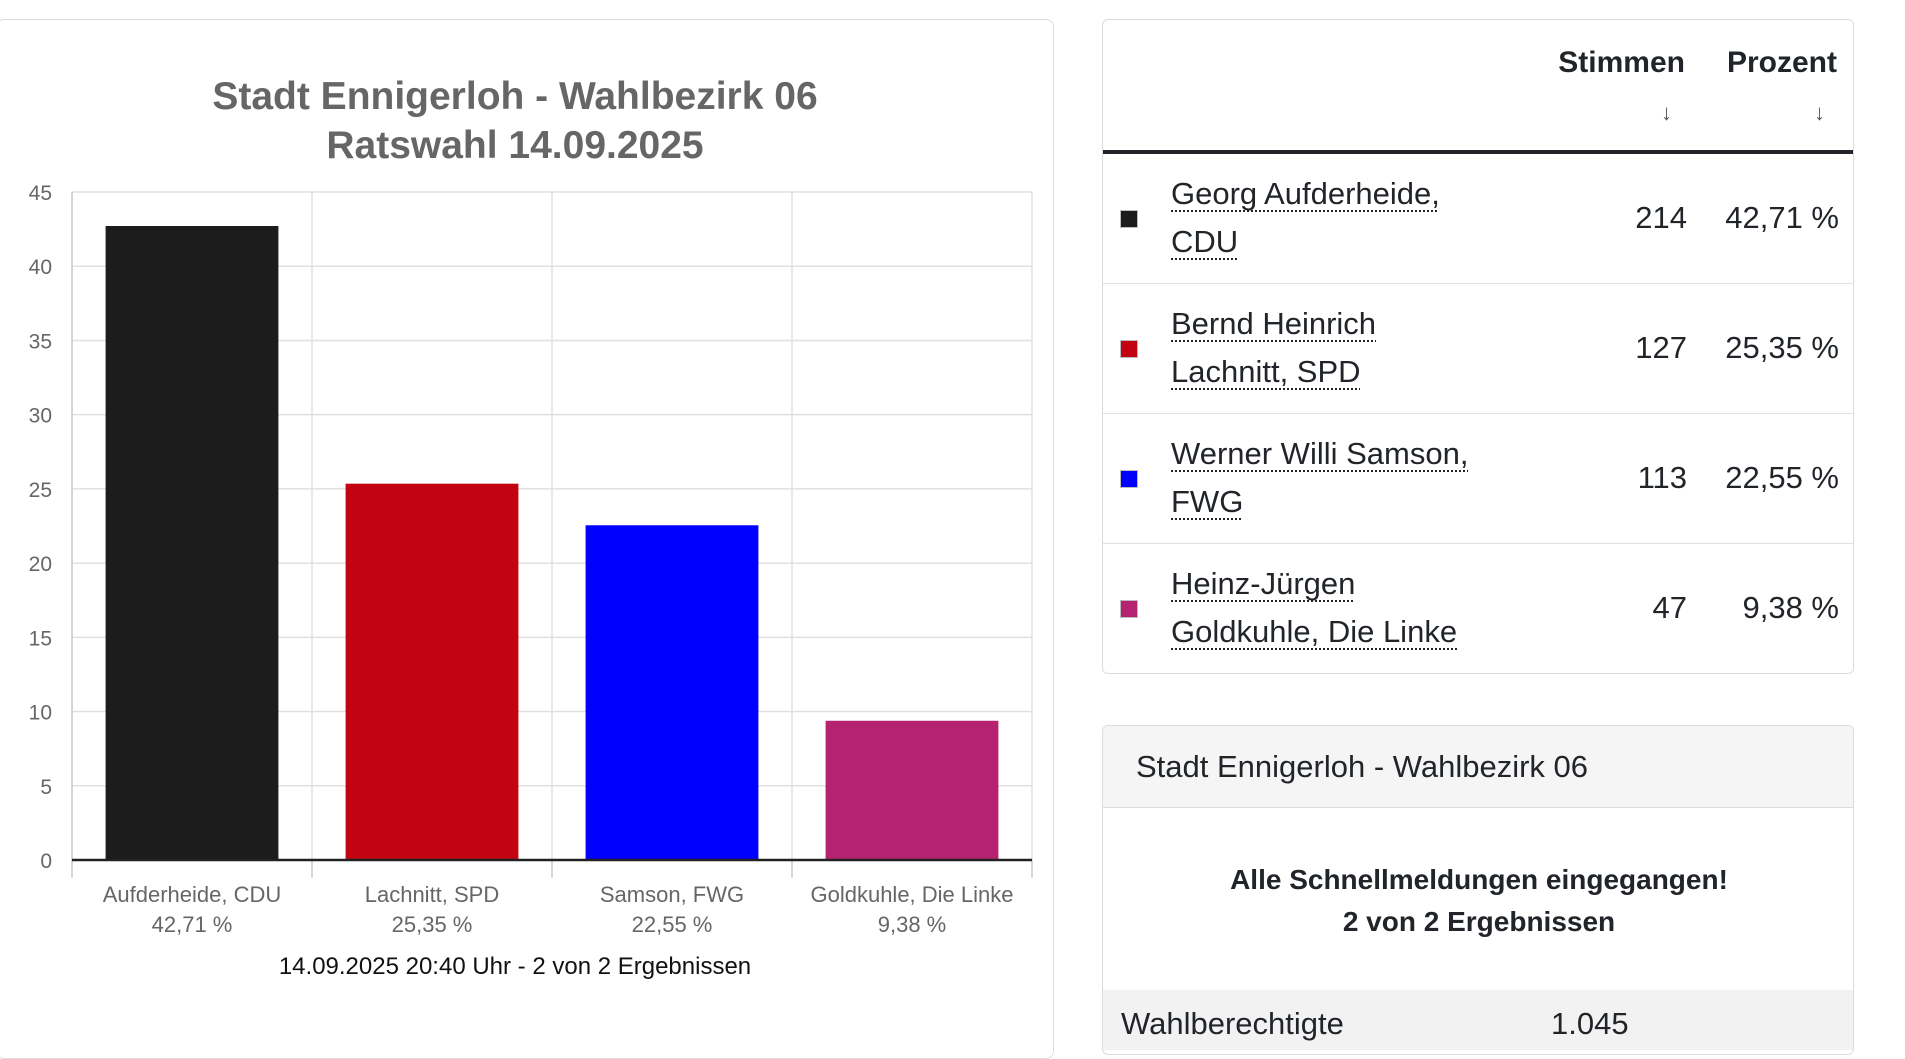 This screenshot has width=1905, height=1059. Describe the element at coordinates (1479, 921) in the screenshot. I see `status-line: 2 von 2 Ergebnissen` at that location.